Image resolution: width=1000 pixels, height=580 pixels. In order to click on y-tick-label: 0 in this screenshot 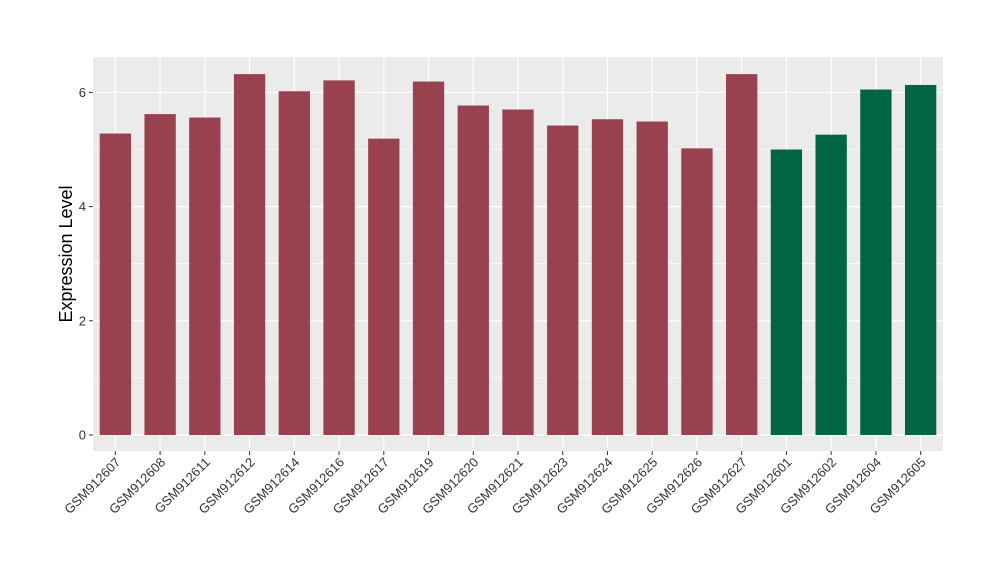, I will do `click(82, 435)`.